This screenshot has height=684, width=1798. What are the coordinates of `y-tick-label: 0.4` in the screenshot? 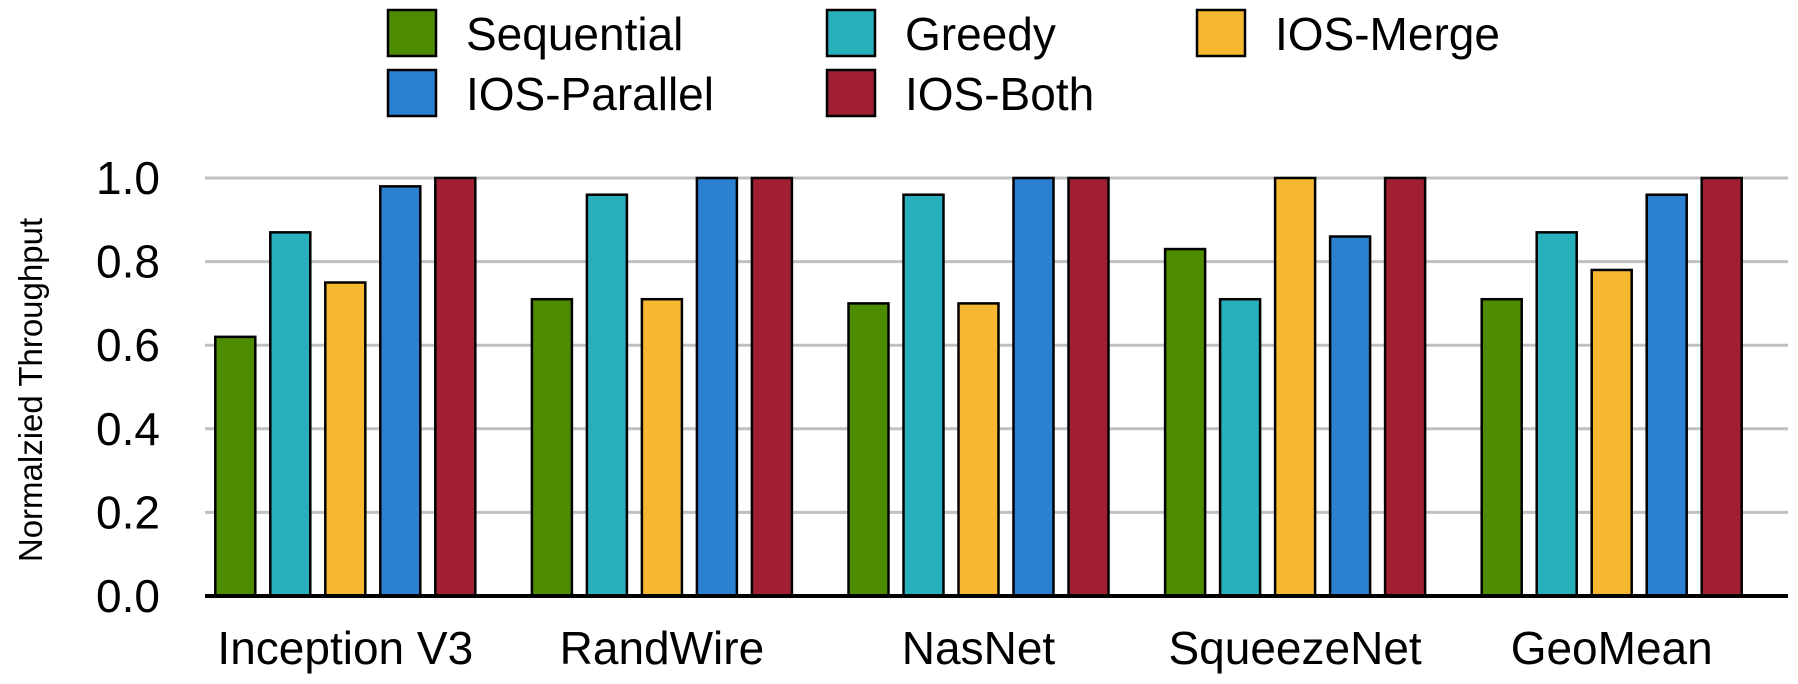 It's located at (128, 429).